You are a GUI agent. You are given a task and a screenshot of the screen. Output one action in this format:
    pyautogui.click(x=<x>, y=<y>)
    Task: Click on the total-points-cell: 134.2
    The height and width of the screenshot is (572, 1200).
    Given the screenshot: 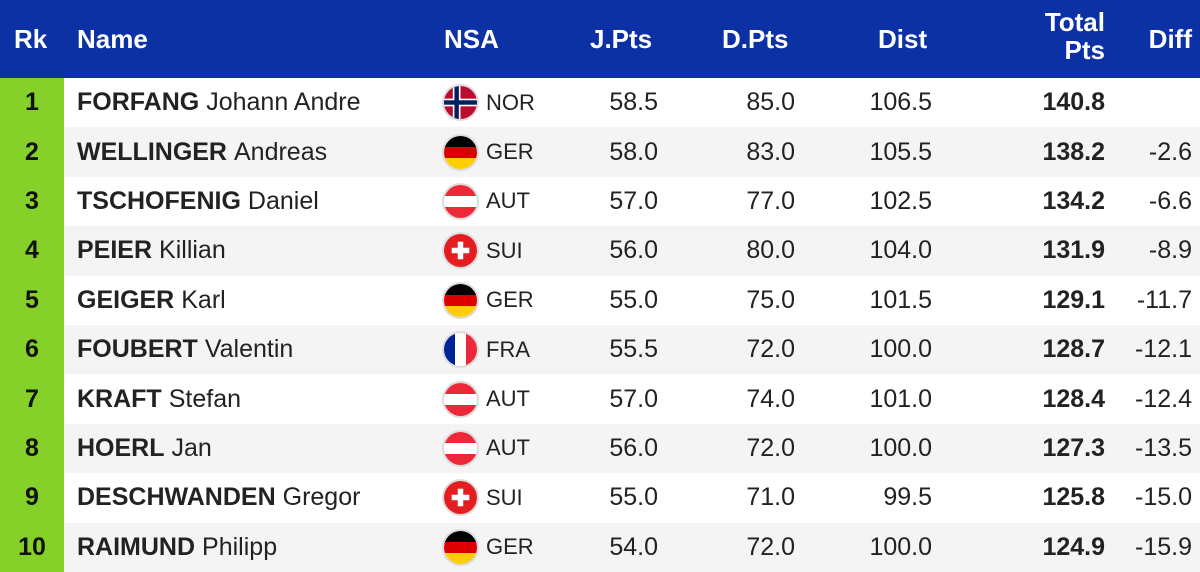 What is the action you would take?
    pyautogui.click(x=1073, y=200)
    